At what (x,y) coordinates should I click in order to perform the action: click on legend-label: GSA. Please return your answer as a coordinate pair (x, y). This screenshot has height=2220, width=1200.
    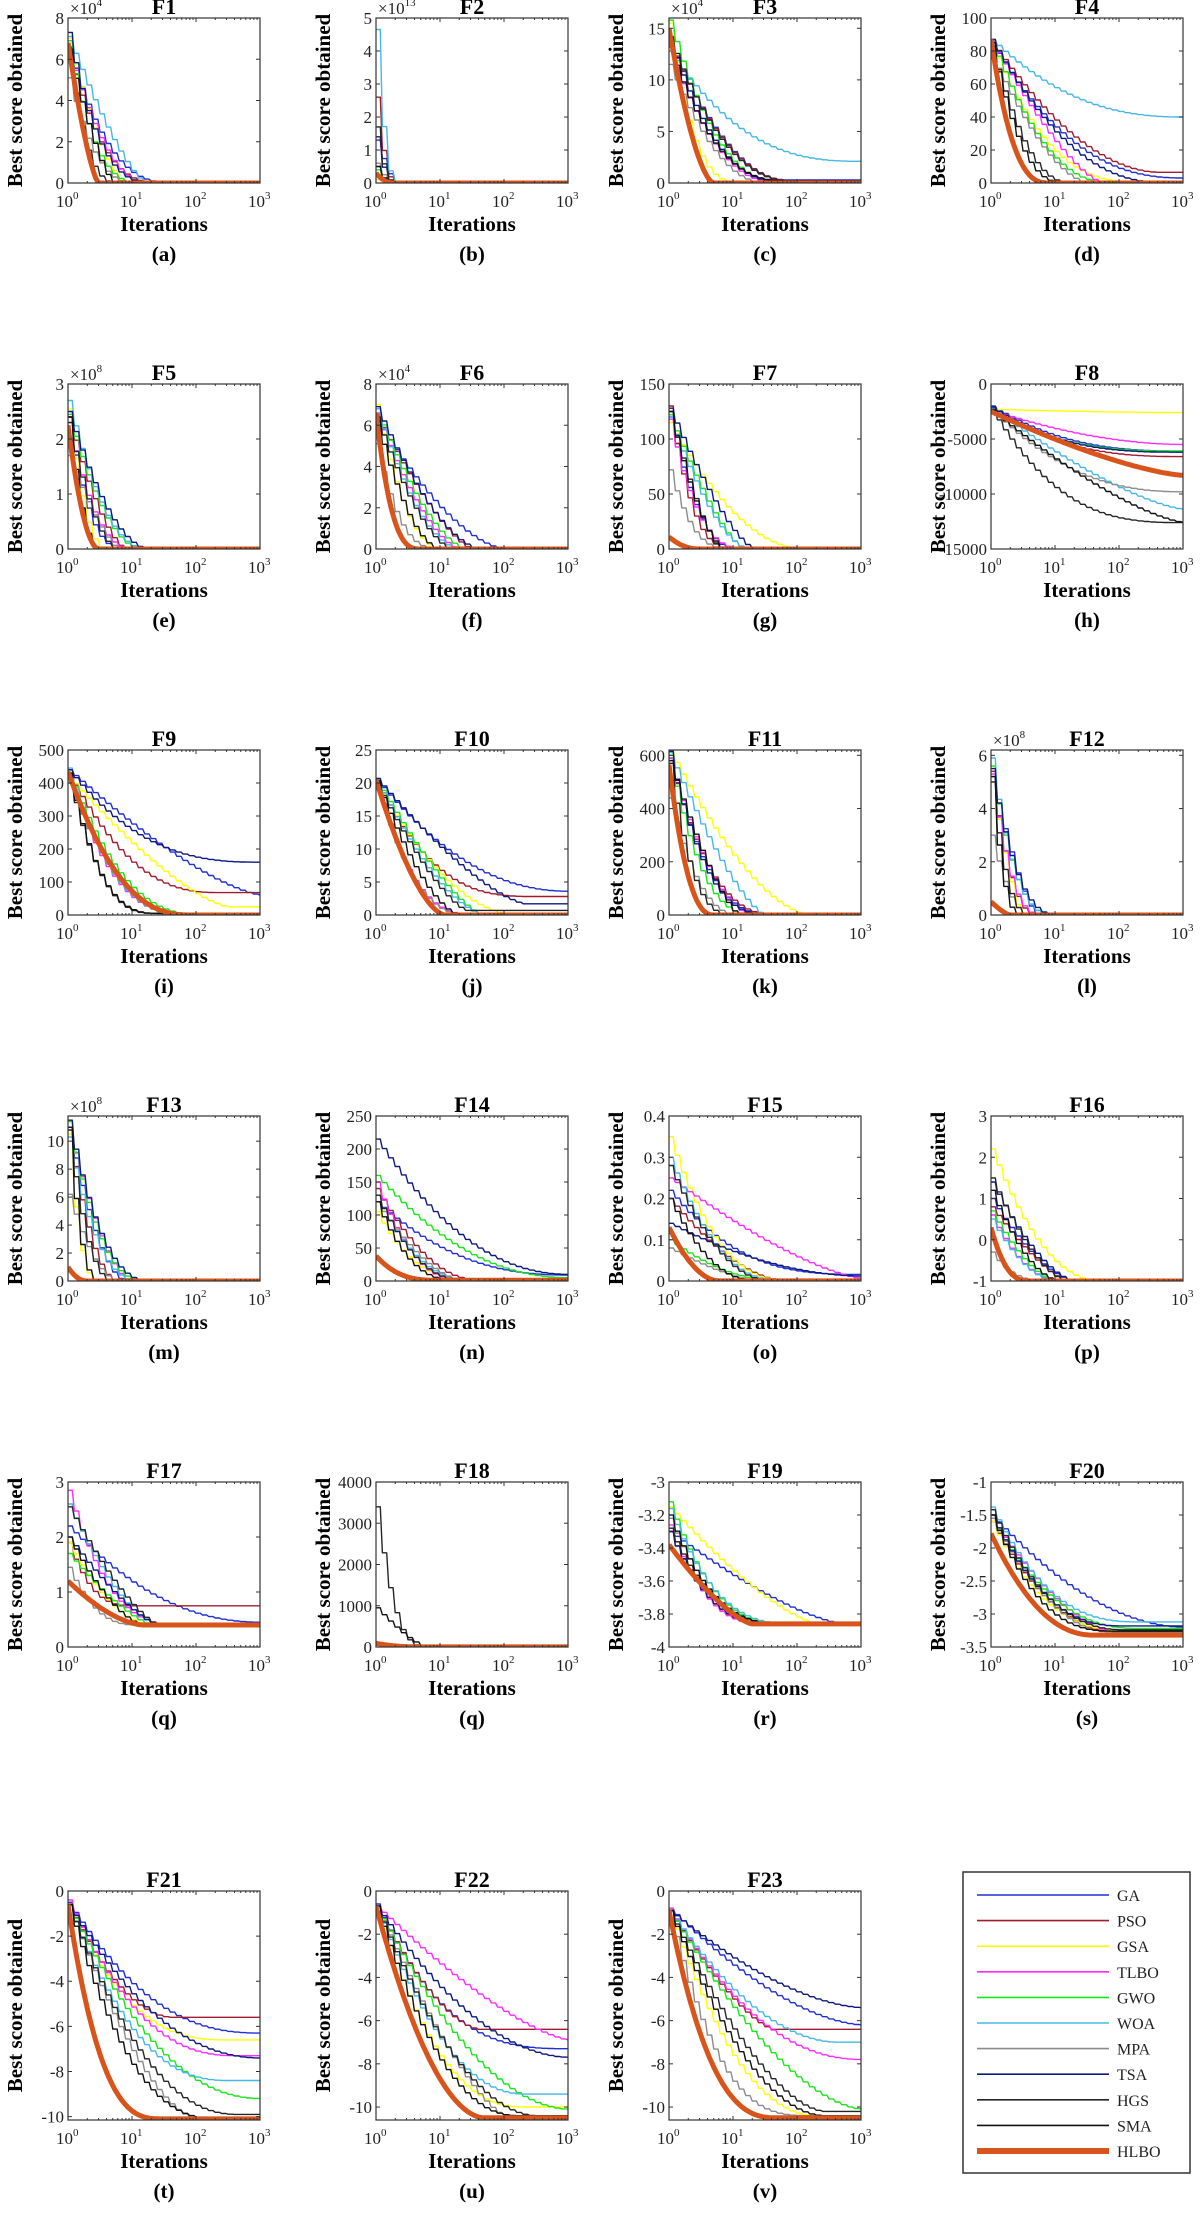
    Looking at the image, I should click on (1133, 1947).